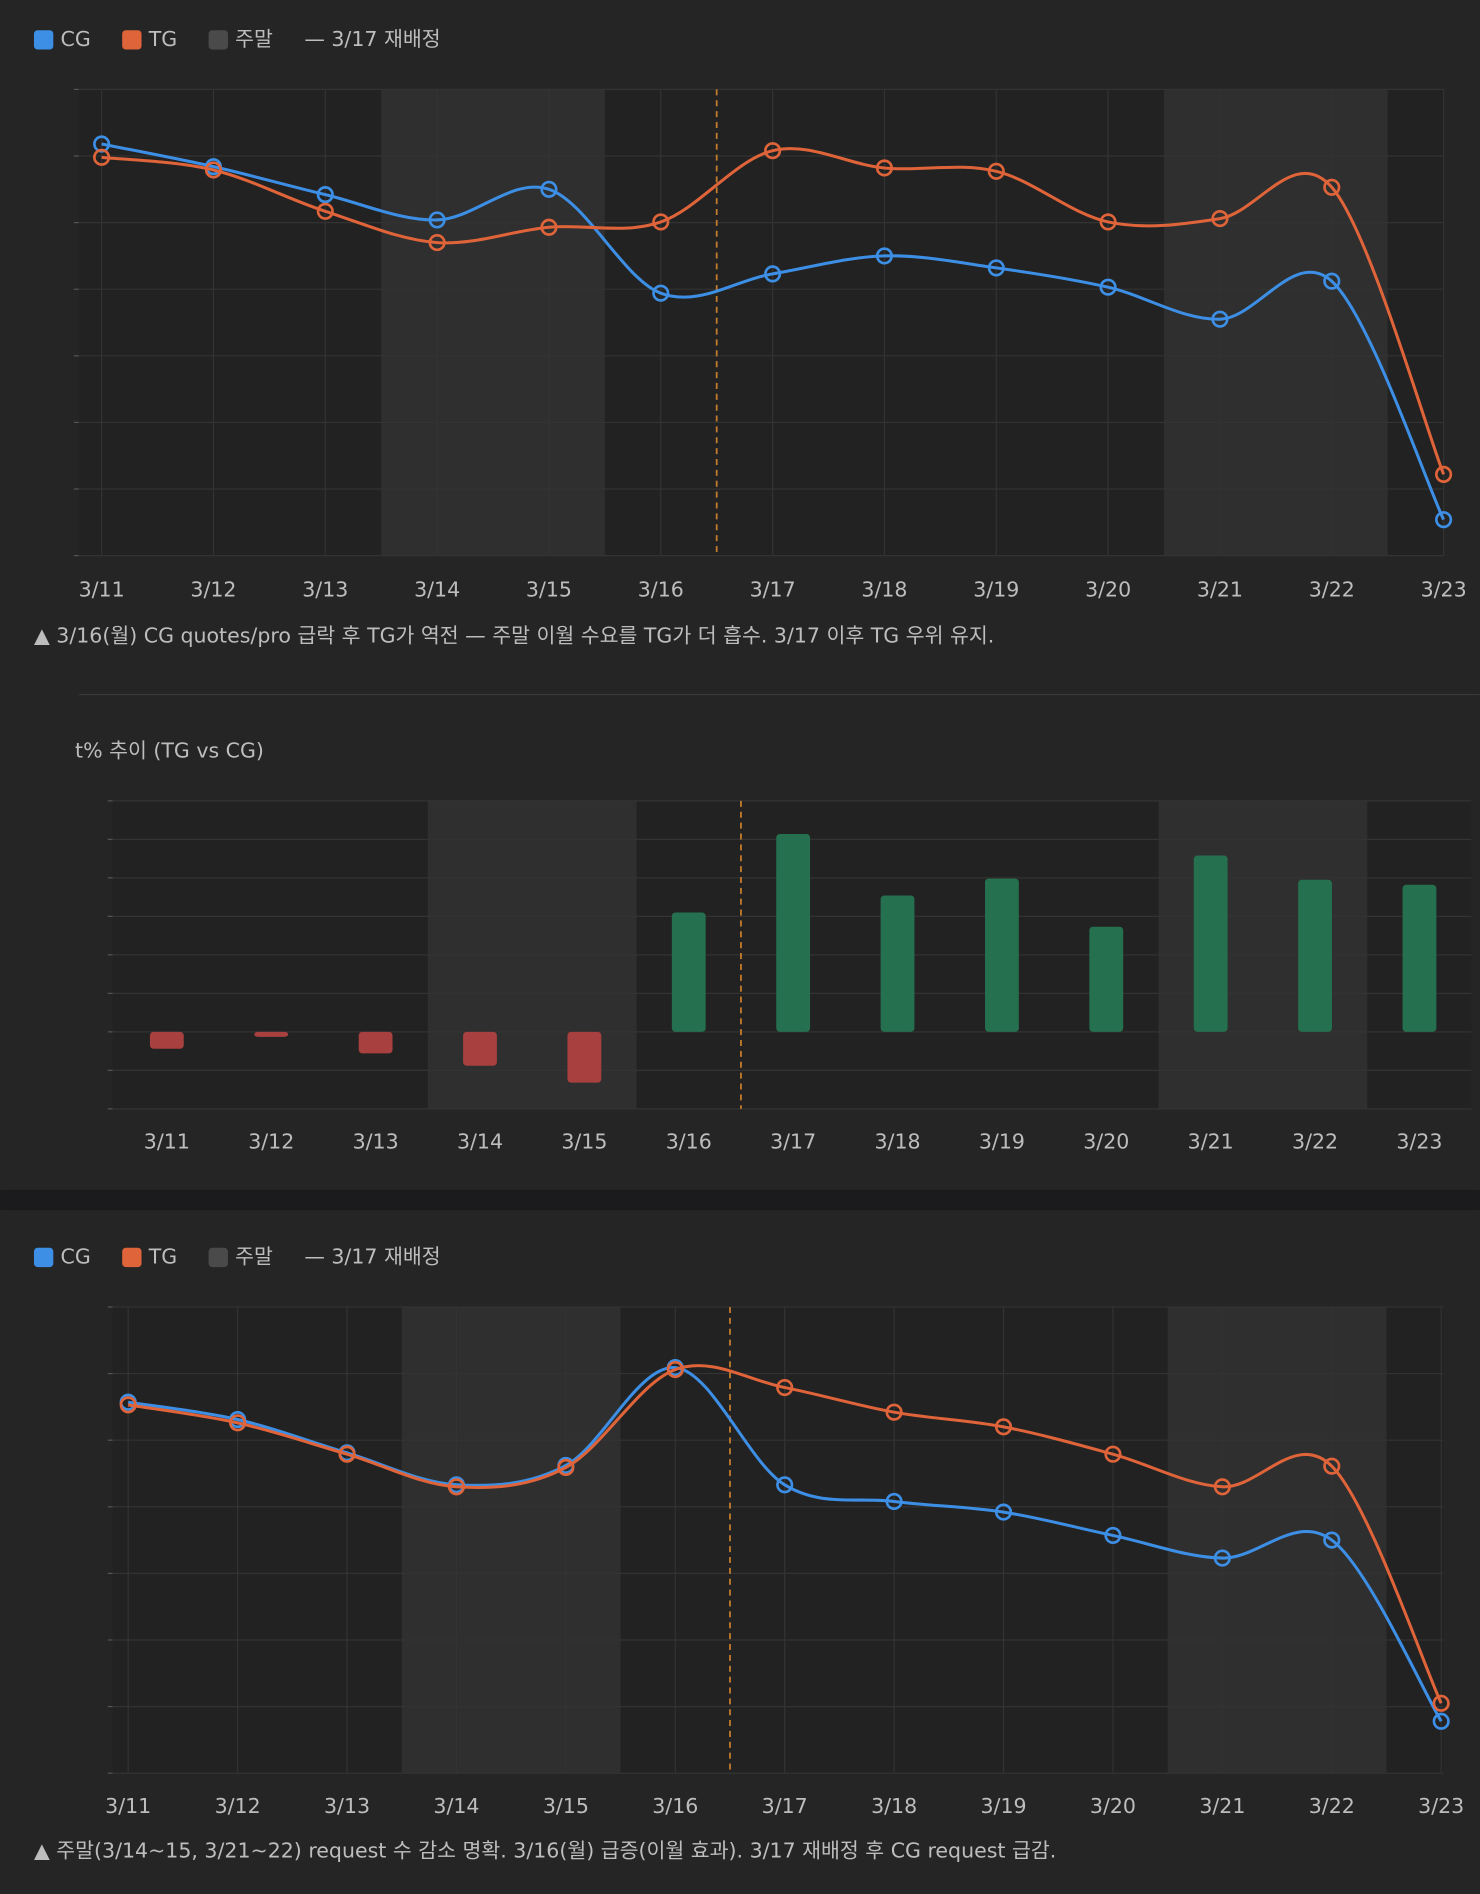 The image size is (1480, 1894). What do you see at coordinates (740, 1200) in the screenshot?
I see `section-divider` at bounding box center [740, 1200].